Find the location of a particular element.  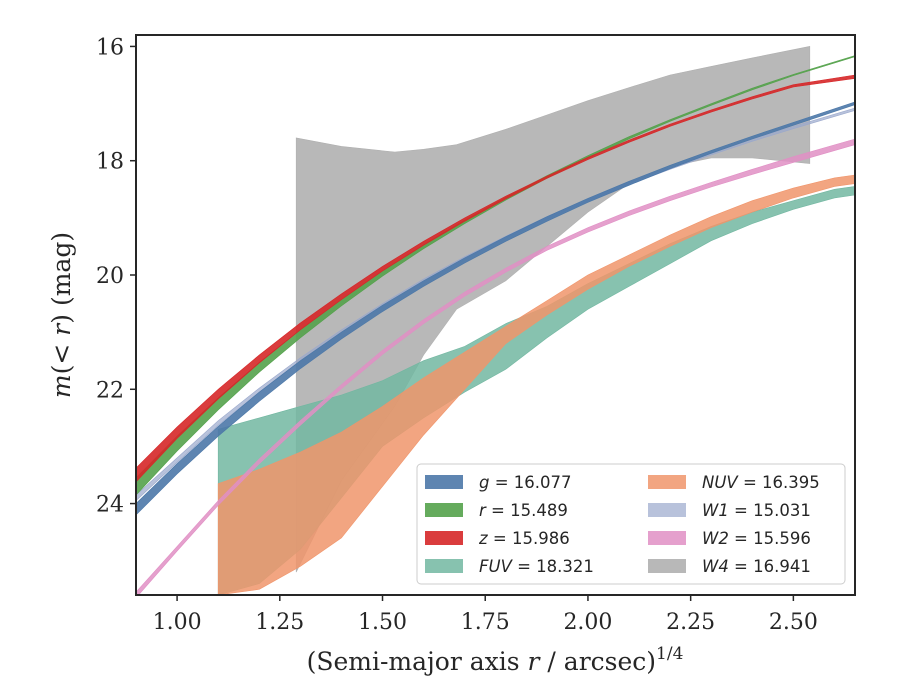

x-axis-label-suffix: / arcsec) is located at coordinates (597, 661).